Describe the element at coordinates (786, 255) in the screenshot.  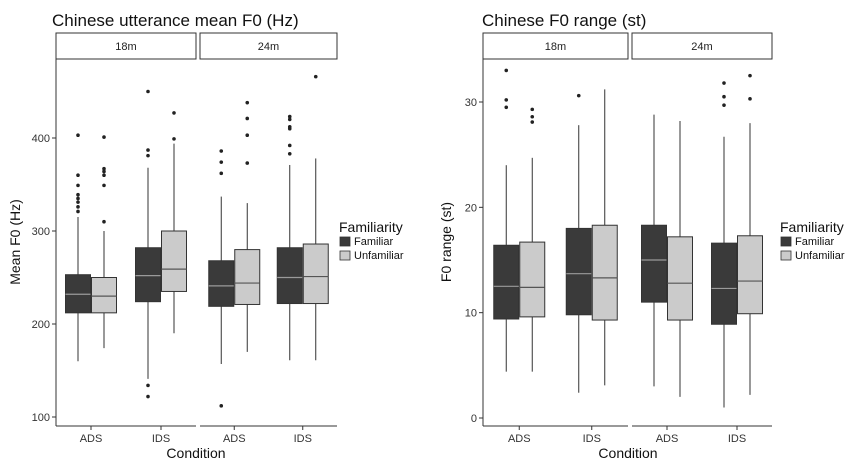
I see `legend-swatch-unfamiliar-f0-range` at that location.